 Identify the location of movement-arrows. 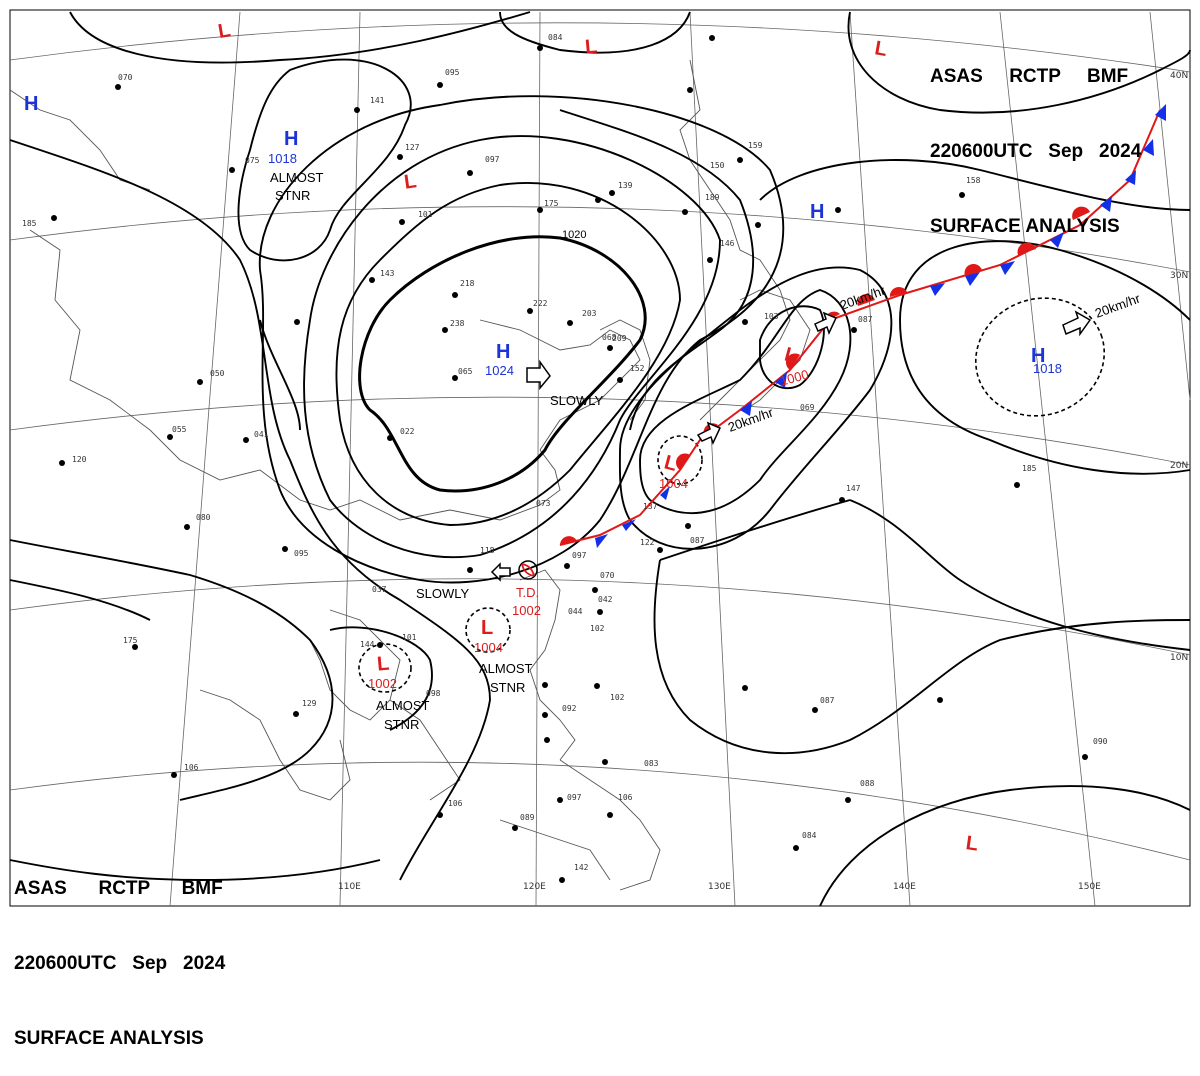
(791, 446).